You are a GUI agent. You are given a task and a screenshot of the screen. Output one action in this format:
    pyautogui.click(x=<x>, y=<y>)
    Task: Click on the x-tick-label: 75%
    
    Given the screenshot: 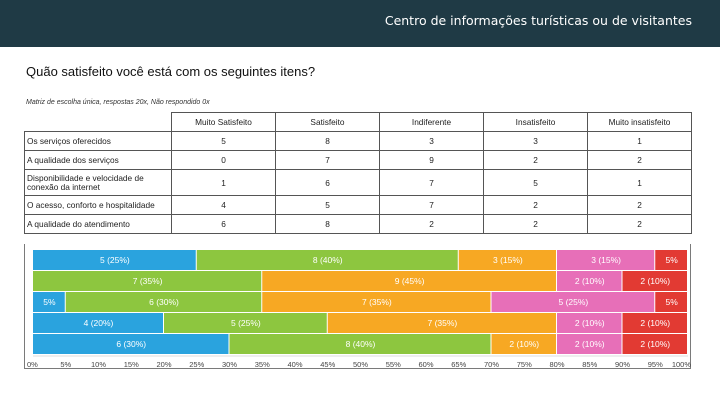 What is the action you would take?
    pyautogui.click(x=524, y=364)
    